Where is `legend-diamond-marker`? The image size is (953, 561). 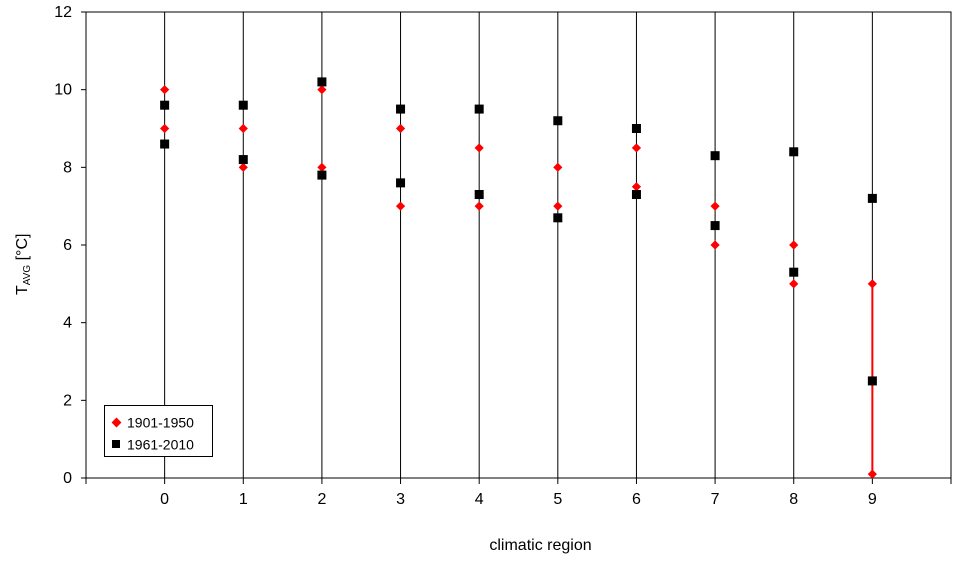
legend-diamond-marker is located at coordinates (116, 422).